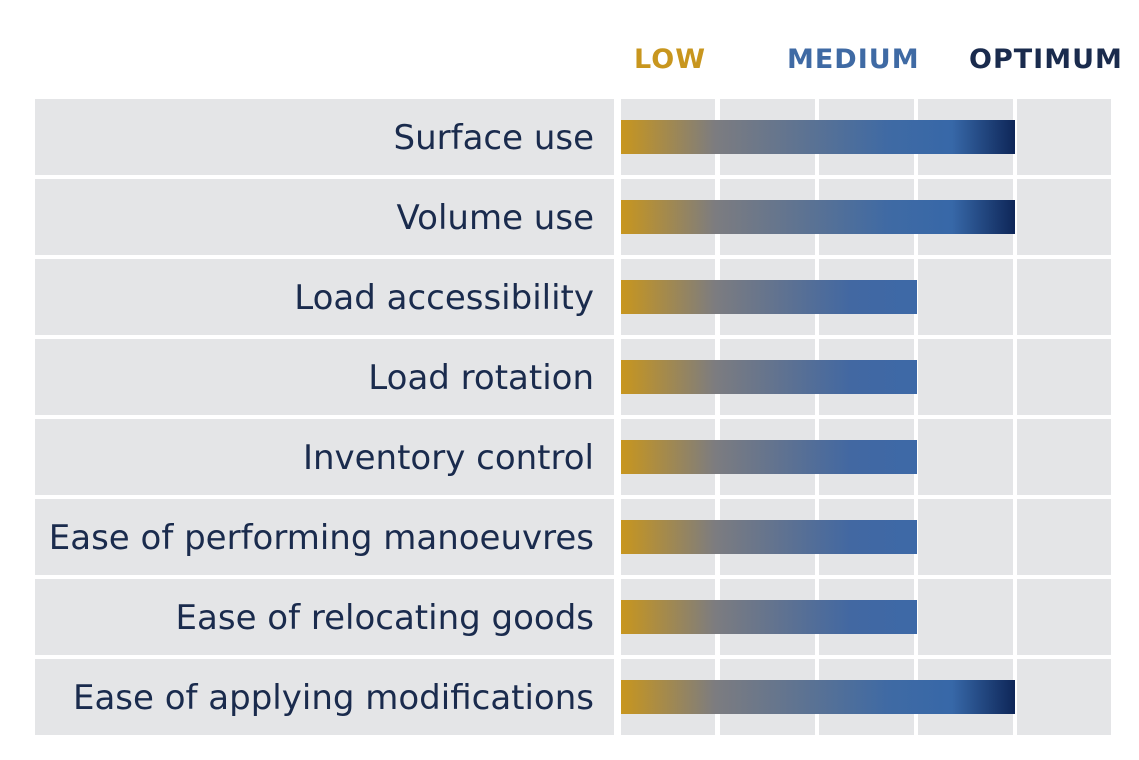  I want to click on chart-row: Ease of relocating goods, so click(573, 617).